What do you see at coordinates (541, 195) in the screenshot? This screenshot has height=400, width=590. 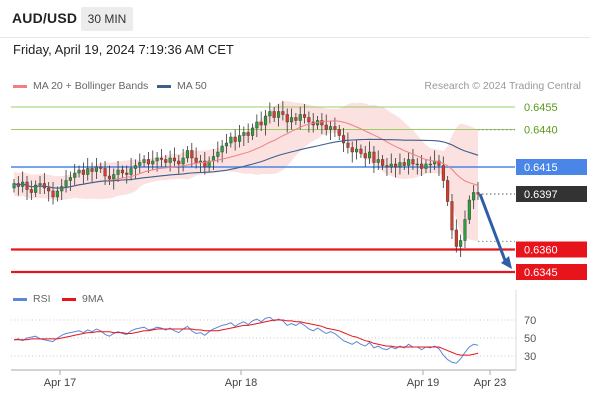 I see `level-label-text: 0.6397` at bounding box center [541, 195].